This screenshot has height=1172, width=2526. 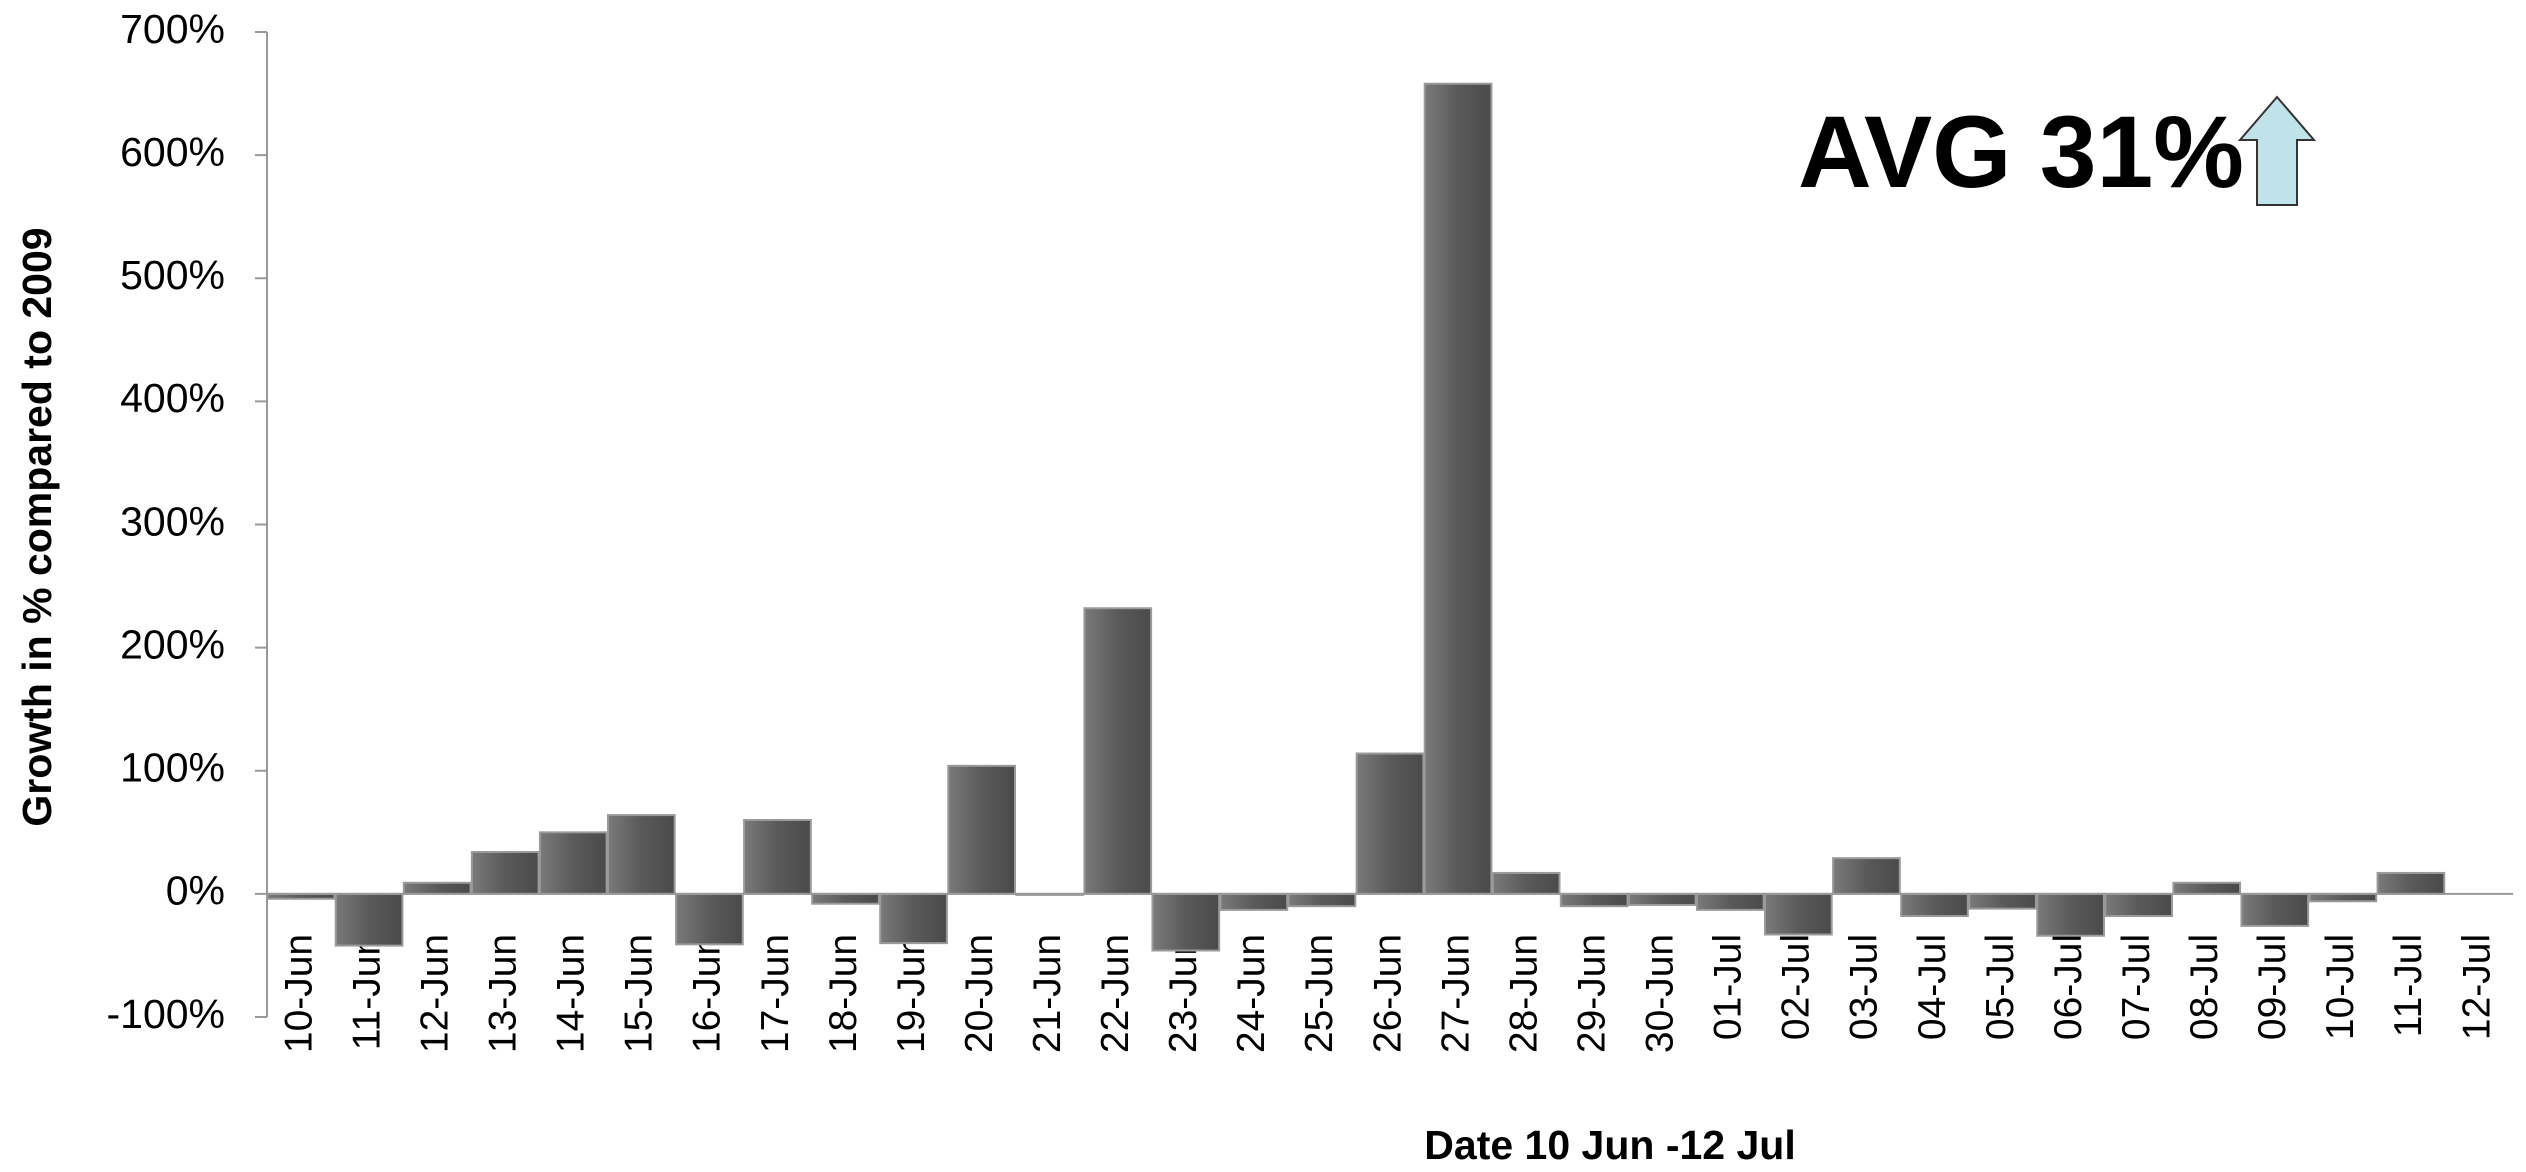 I want to click on x-tick-label: 01-Jul, so click(x=1728, y=987).